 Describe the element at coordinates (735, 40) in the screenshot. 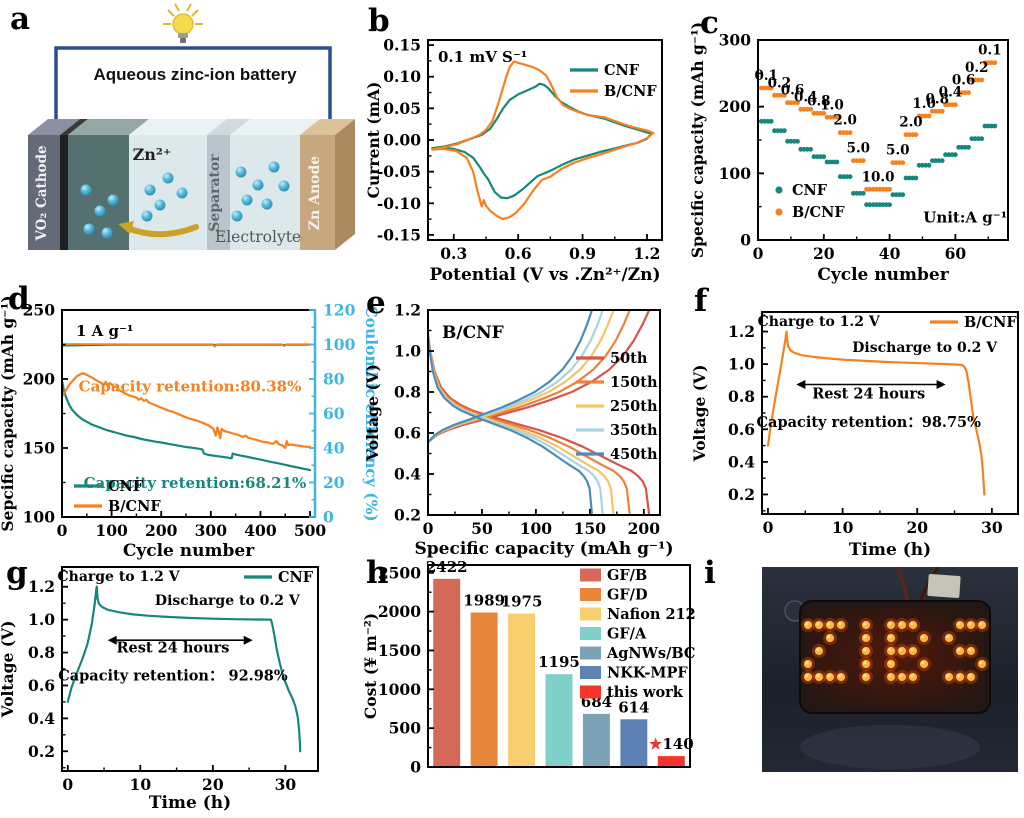

I see `svg-text: 300` at that location.